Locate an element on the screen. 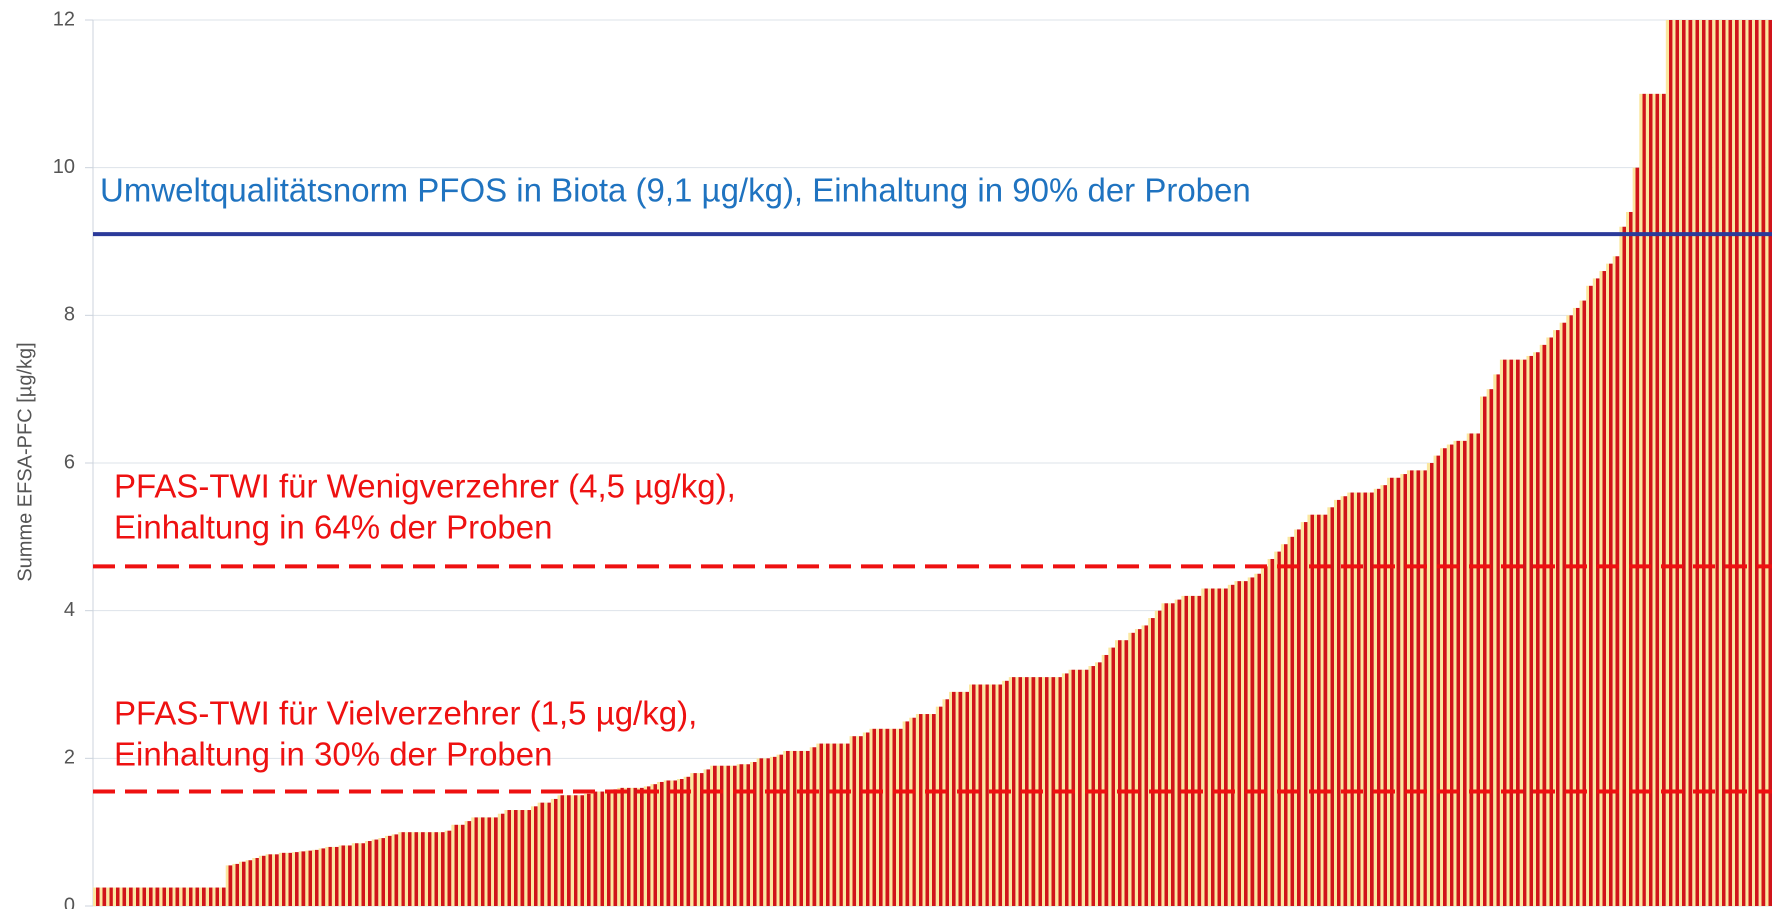  y-tick-label: 4 is located at coordinates (69, 610).